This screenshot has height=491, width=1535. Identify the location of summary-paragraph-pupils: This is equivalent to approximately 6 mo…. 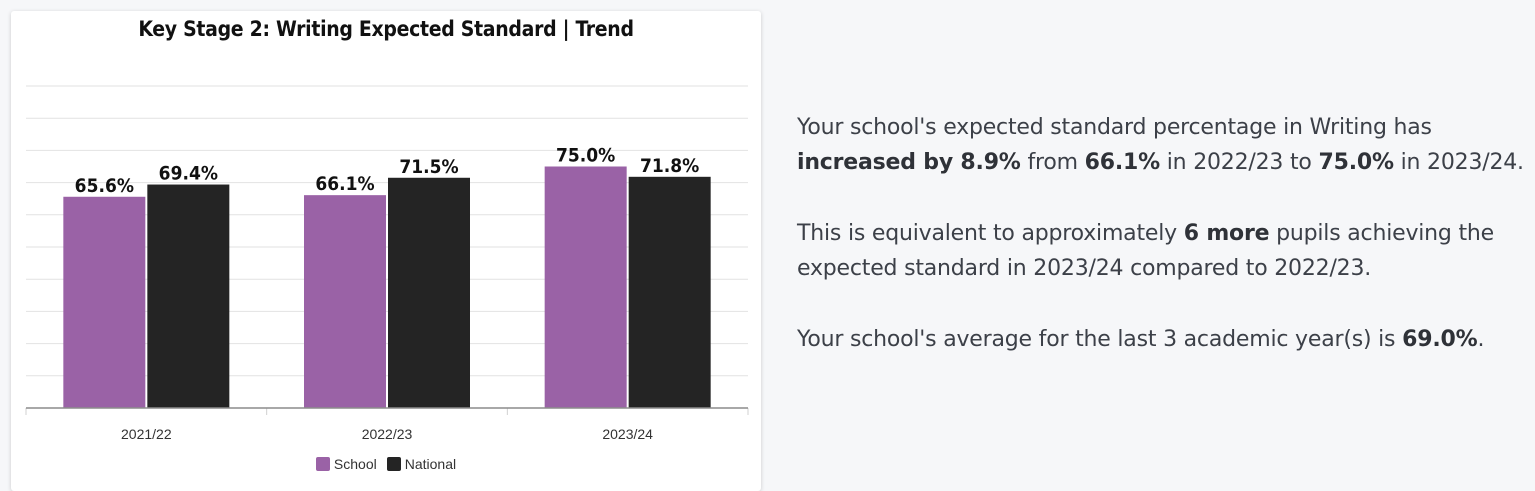
(1145, 251).